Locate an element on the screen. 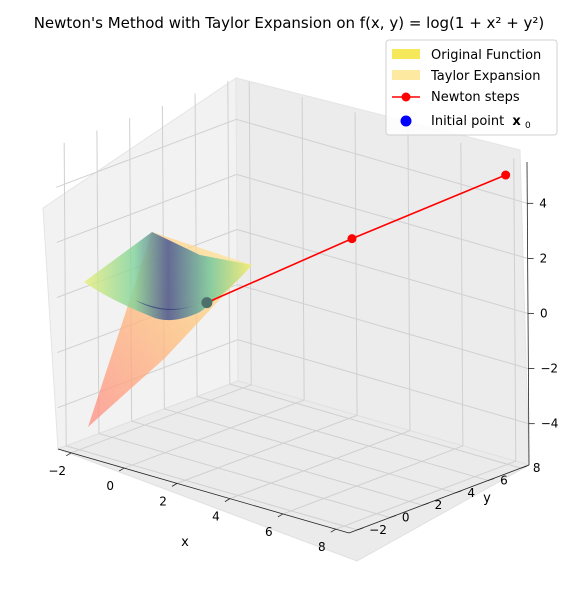  legend-initial-point-text: Initial point is located at coordinates (467, 121).